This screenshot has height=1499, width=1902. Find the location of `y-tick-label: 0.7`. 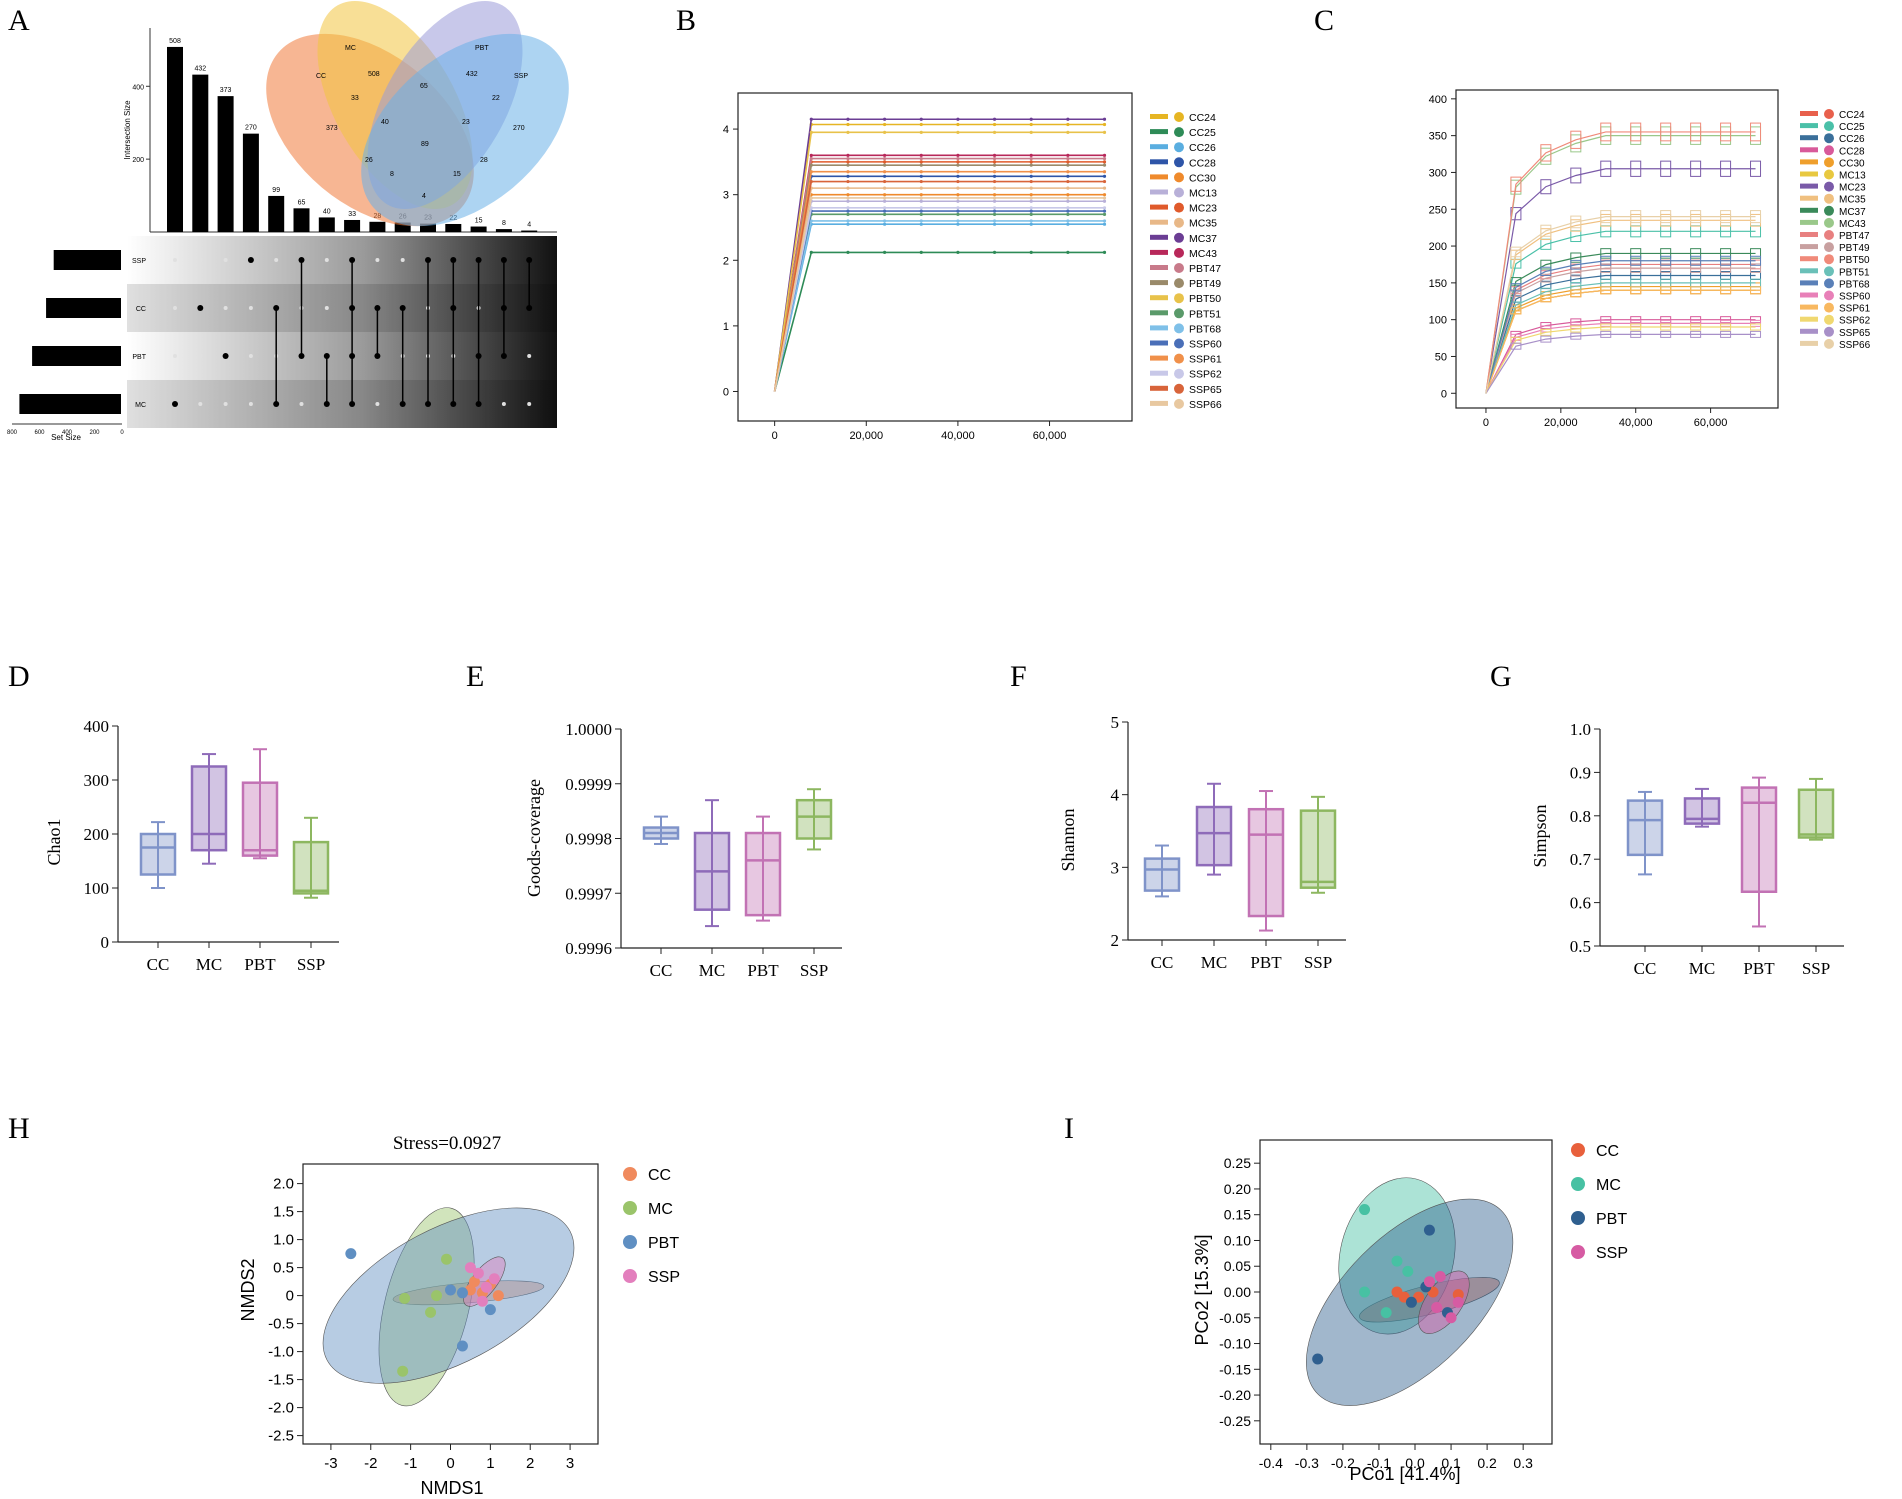

y-tick-label: 0.7 is located at coordinates (1581, 859).